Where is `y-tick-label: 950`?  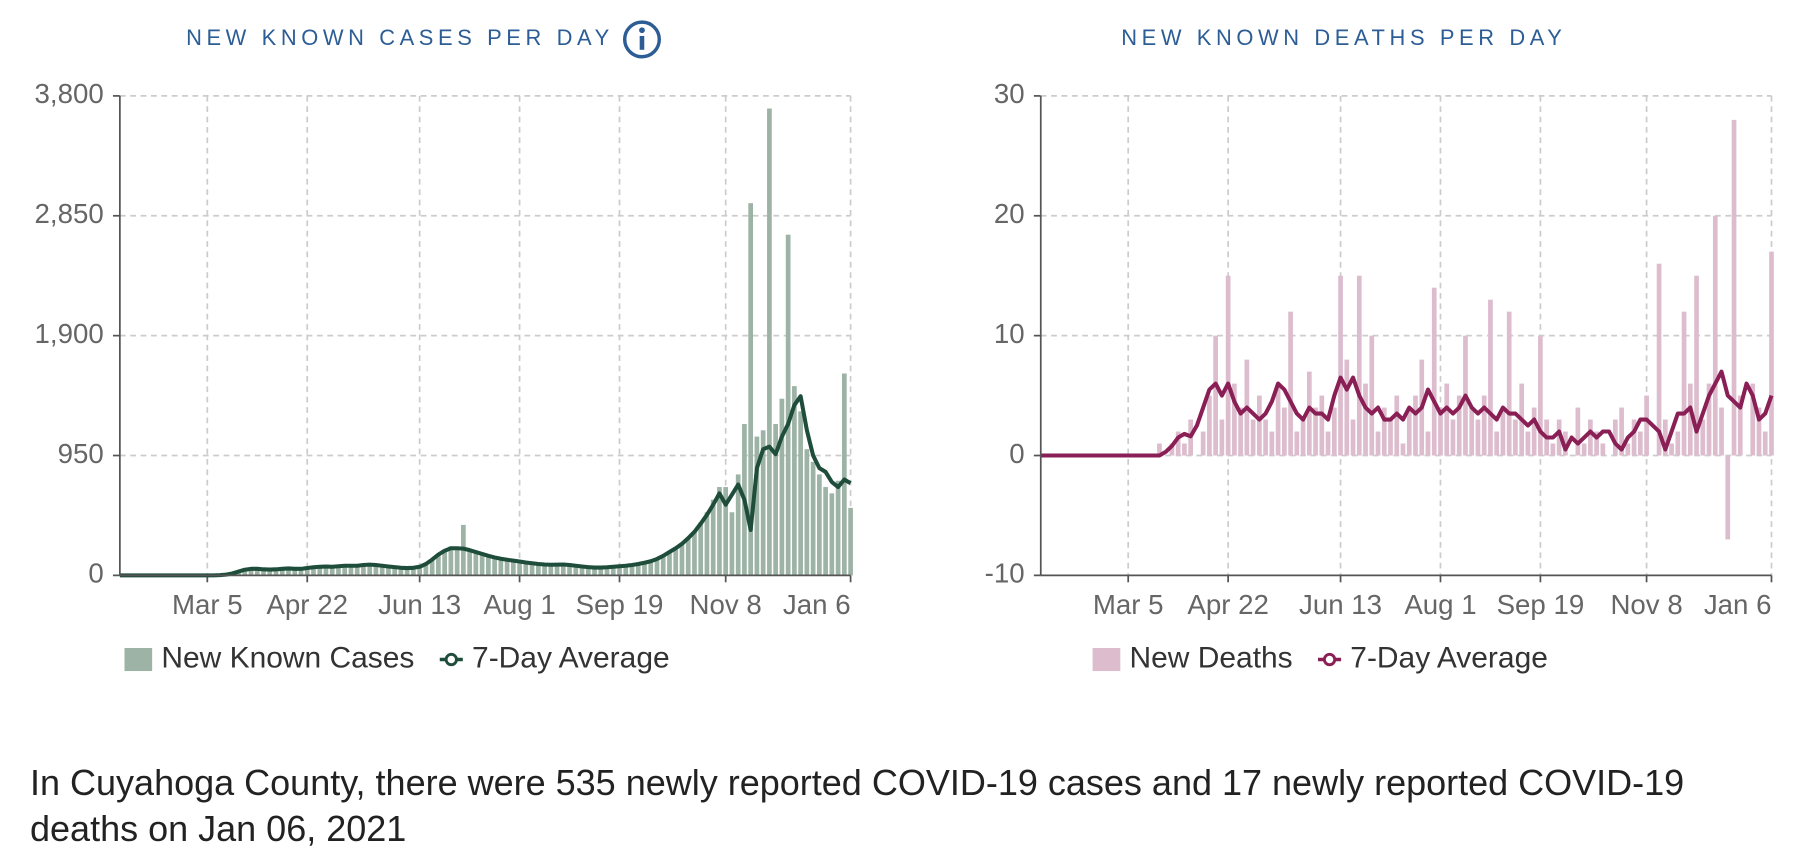
y-tick-label: 950 is located at coordinates (81, 453).